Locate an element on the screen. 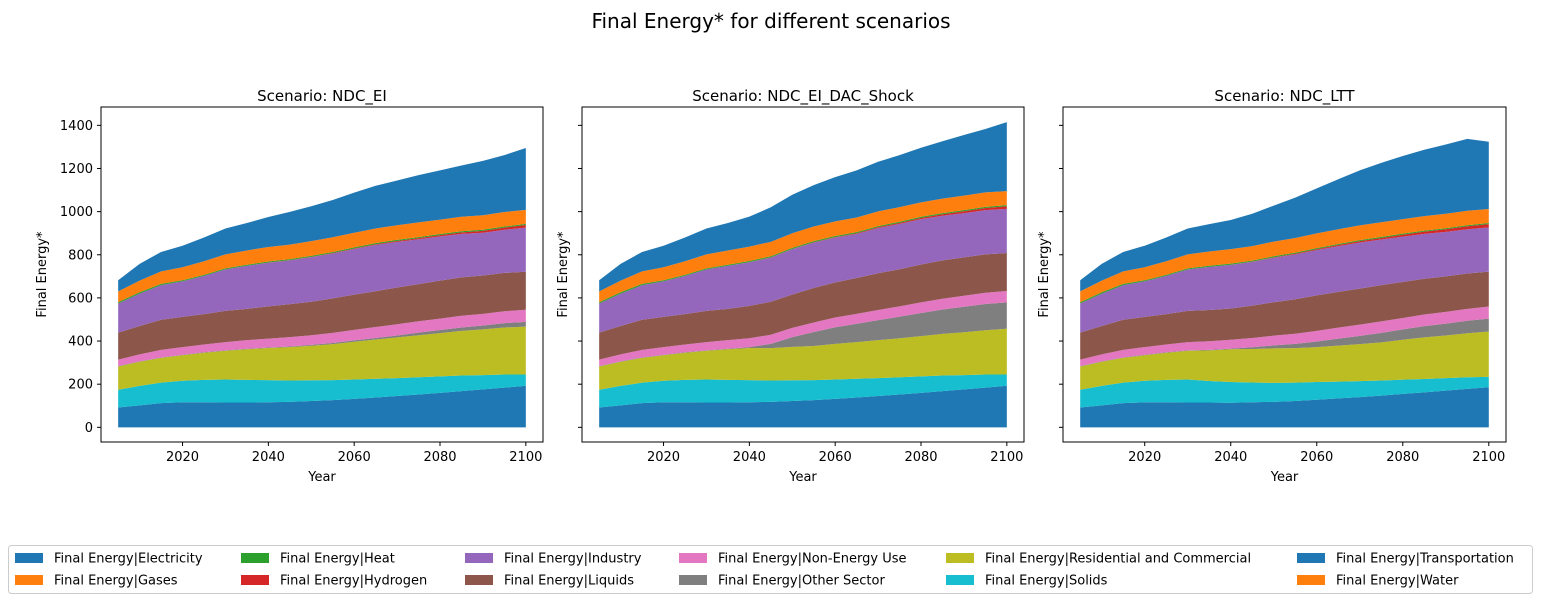 The height and width of the screenshot is (603, 1542). y-tick-label: 0 is located at coordinates (89, 428).